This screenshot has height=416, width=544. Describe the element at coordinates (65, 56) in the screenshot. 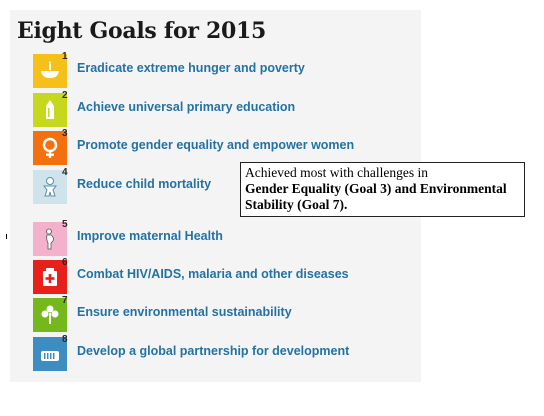

I see `goal-number: 1` at that location.